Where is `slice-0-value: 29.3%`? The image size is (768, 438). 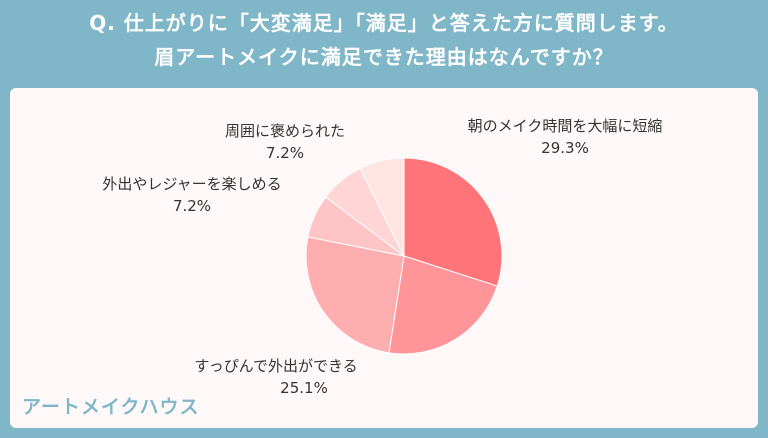
slice-0-value: 29.3% is located at coordinates (565, 148).